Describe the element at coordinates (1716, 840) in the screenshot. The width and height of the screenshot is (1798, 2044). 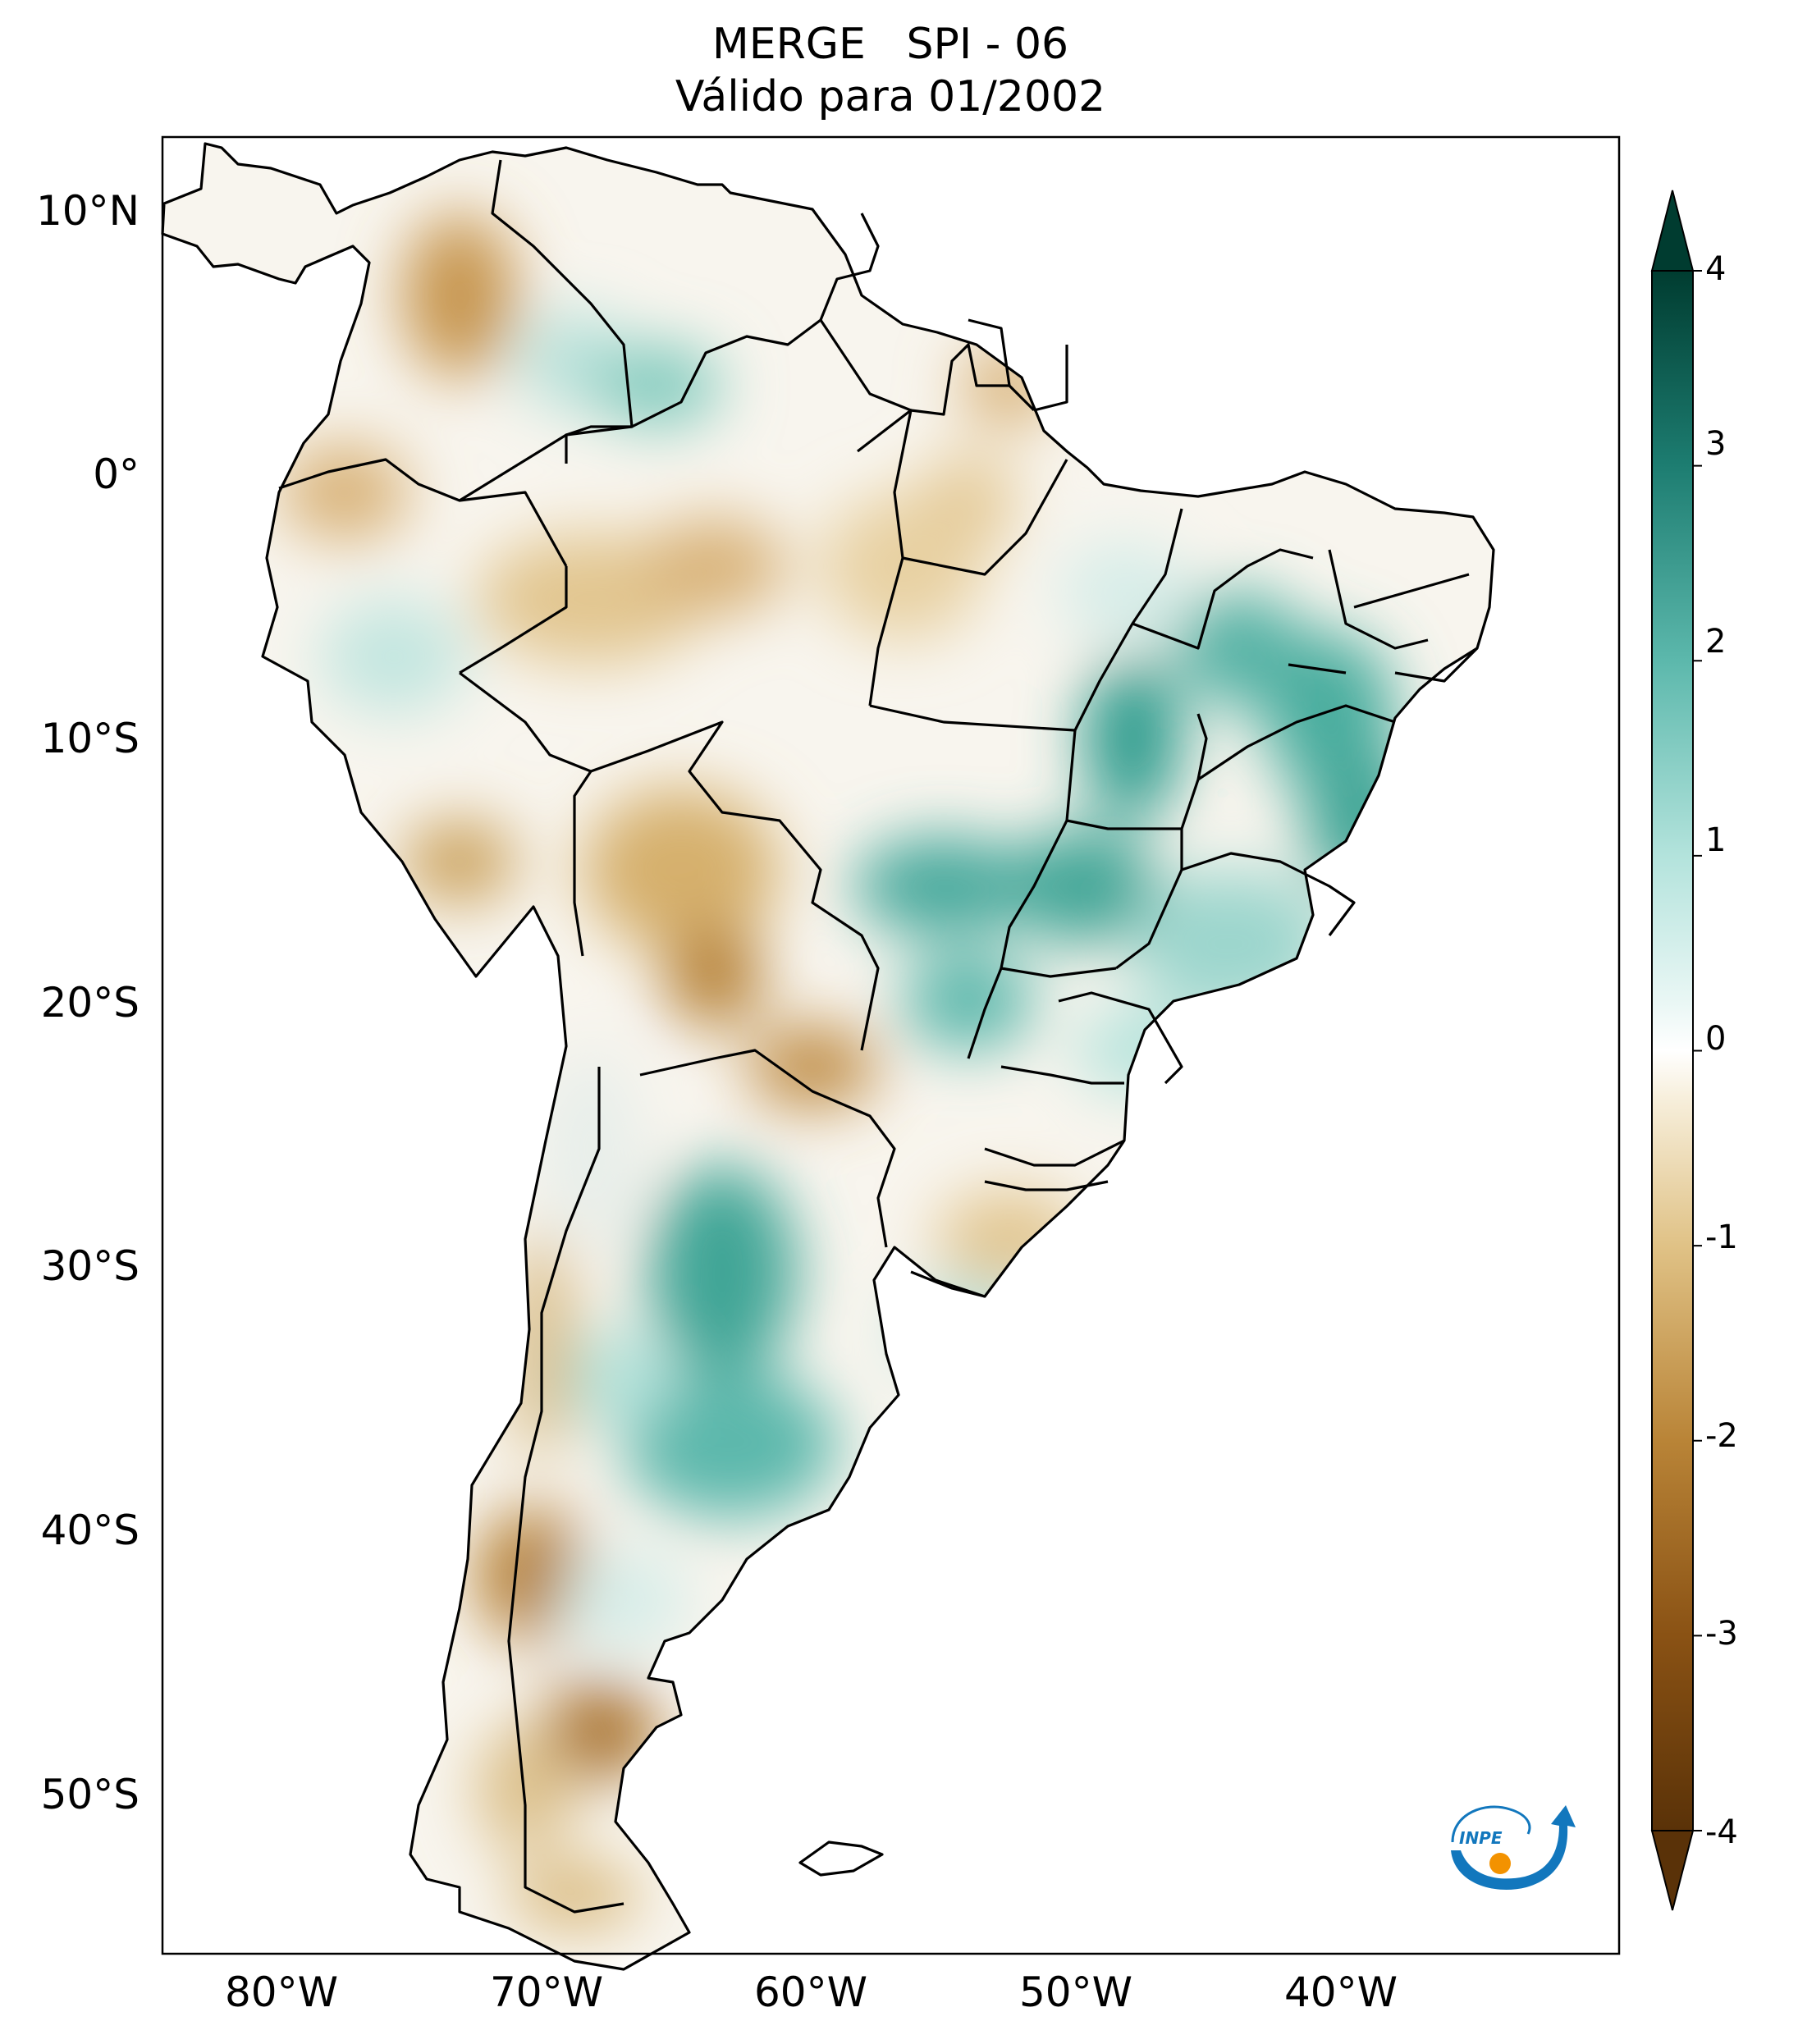
I see `colorbar-tick-1: 1` at that location.